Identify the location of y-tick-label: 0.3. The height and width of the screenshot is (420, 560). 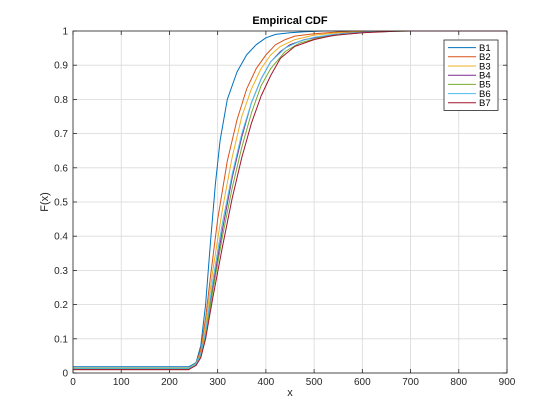
(61, 271).